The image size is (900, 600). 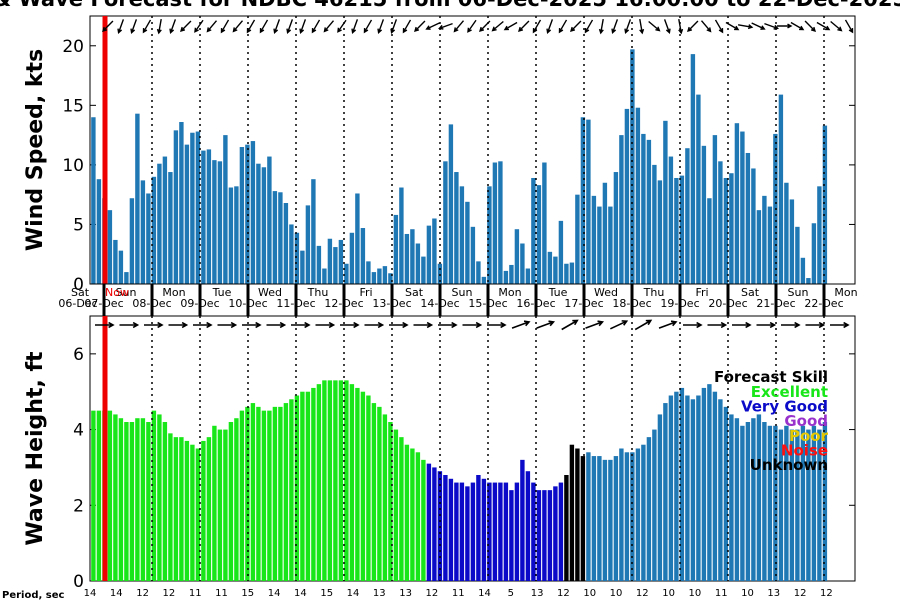 I want to click on day-label-thu-11-dec-dow: Thu, so click(x=318, y=292).